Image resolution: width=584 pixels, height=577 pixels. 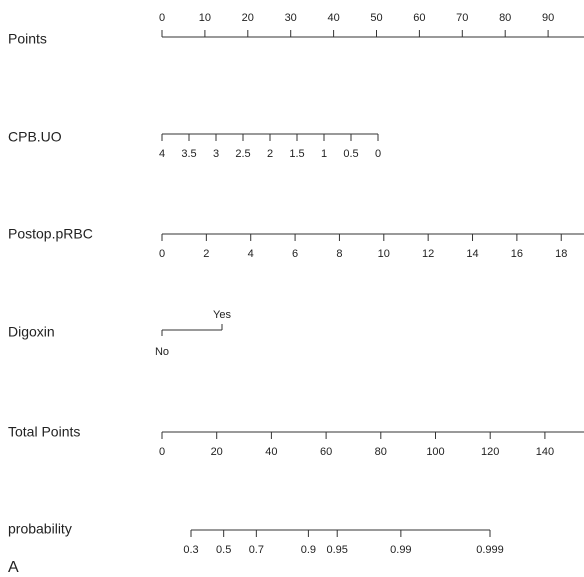 What do you see at coordinates (400, 550) in the screenshot?
I see `tick-label: 0.99` at bounding box center [400, 550].